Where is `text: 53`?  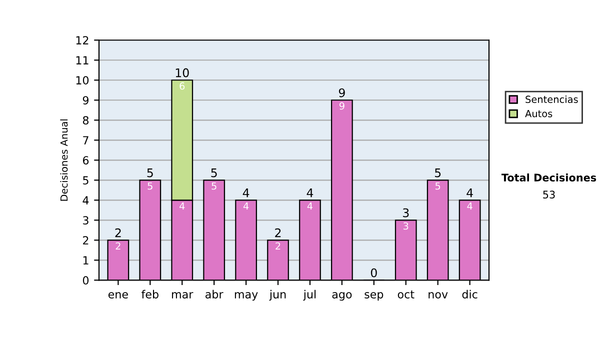 text: 53 is located at coordinates (549, 194).